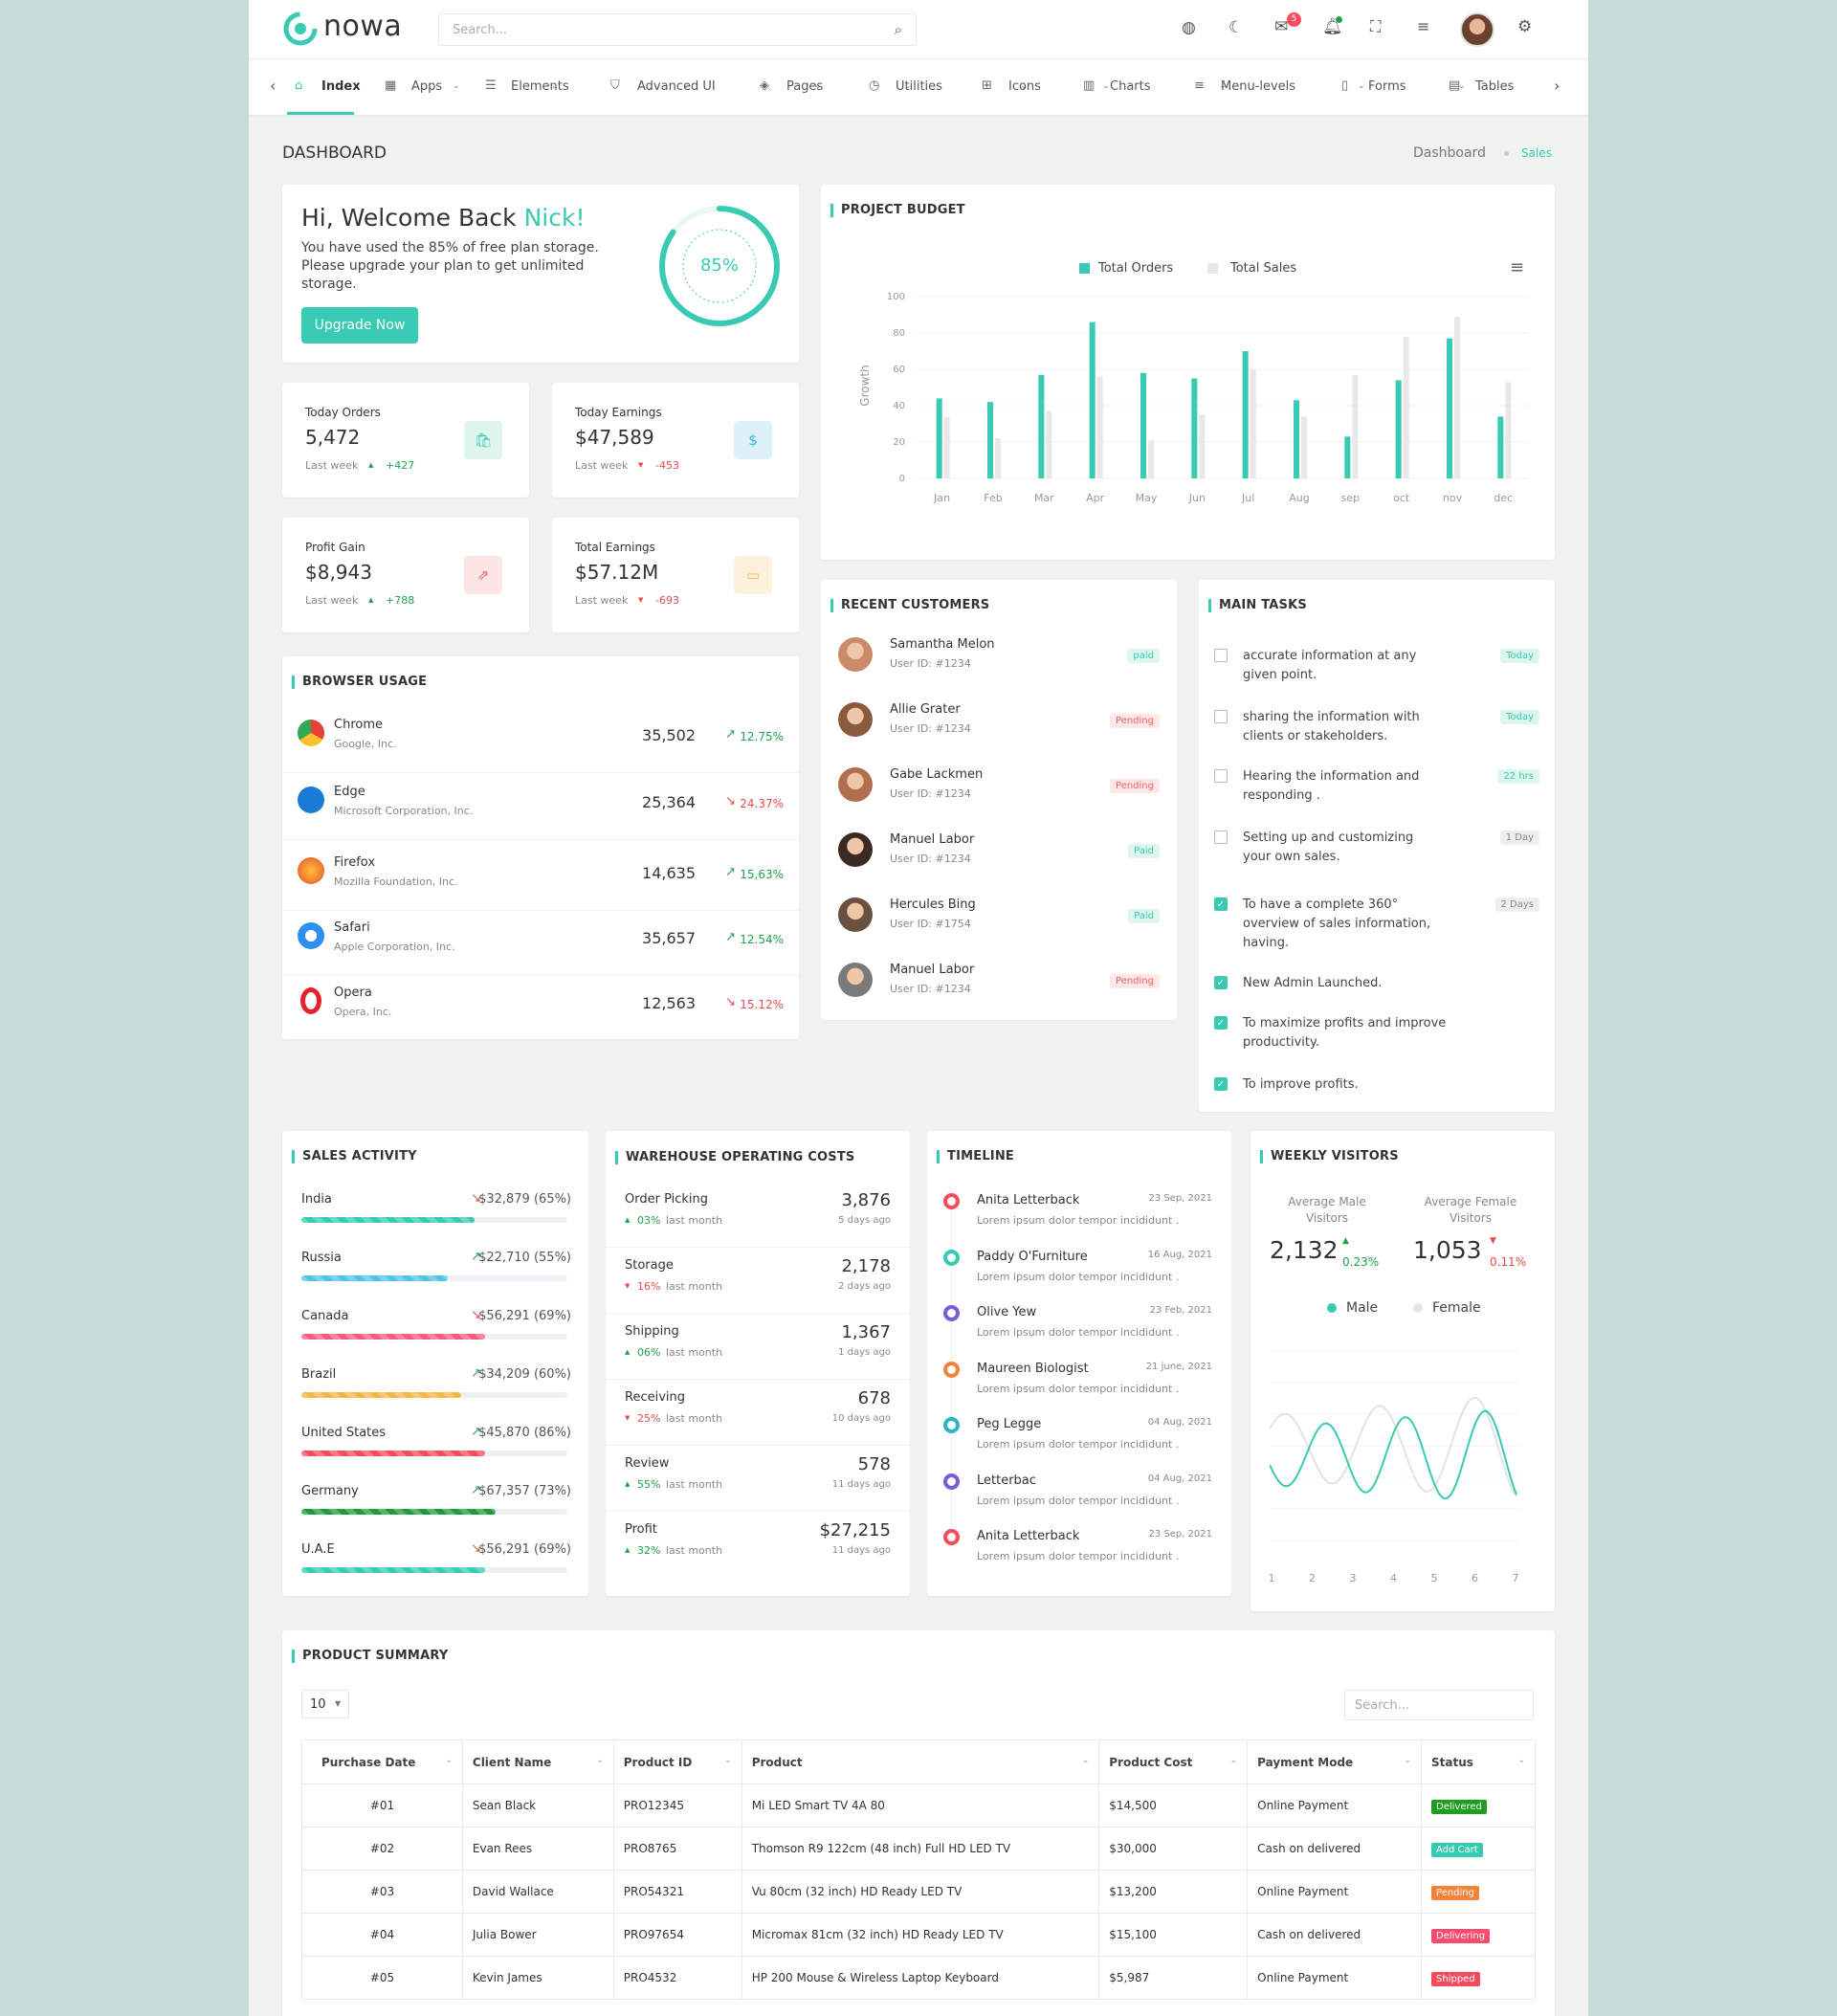 The width and height of the screenshot is (1837, 2016). I want to click on column-header: Payment Mode ⌄, so click(1335, 1761).